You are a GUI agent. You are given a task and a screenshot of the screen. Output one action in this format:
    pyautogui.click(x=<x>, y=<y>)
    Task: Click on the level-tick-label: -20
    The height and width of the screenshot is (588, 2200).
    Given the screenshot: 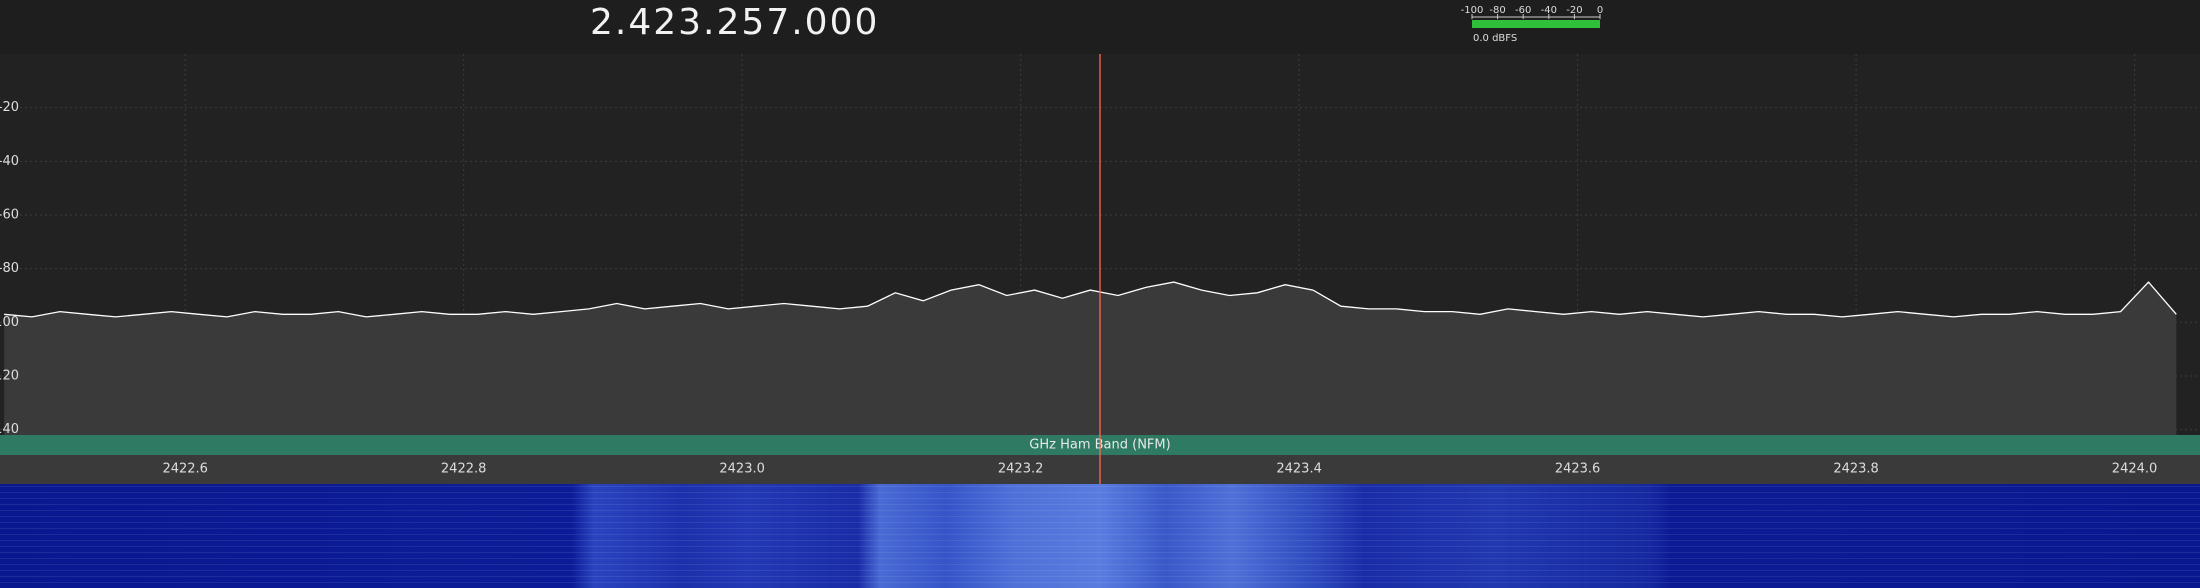 What is the action you would take?
    pyautogui.click(x=1574, y=10)
    